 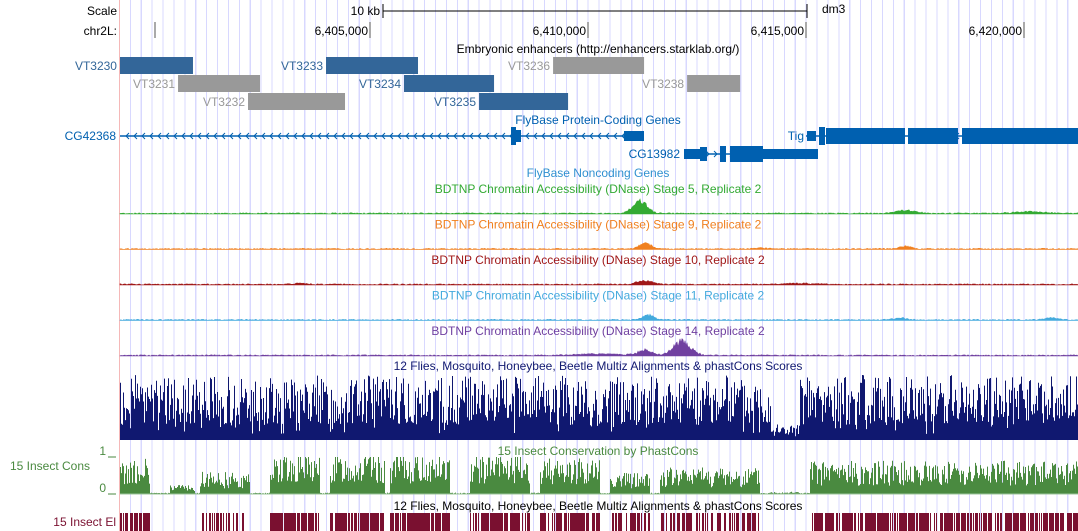 What do you see at coordinates (84, 522) in the screenshot?
I see `elements-side-label: 15 Insect El` at bounding box center [84, 522].